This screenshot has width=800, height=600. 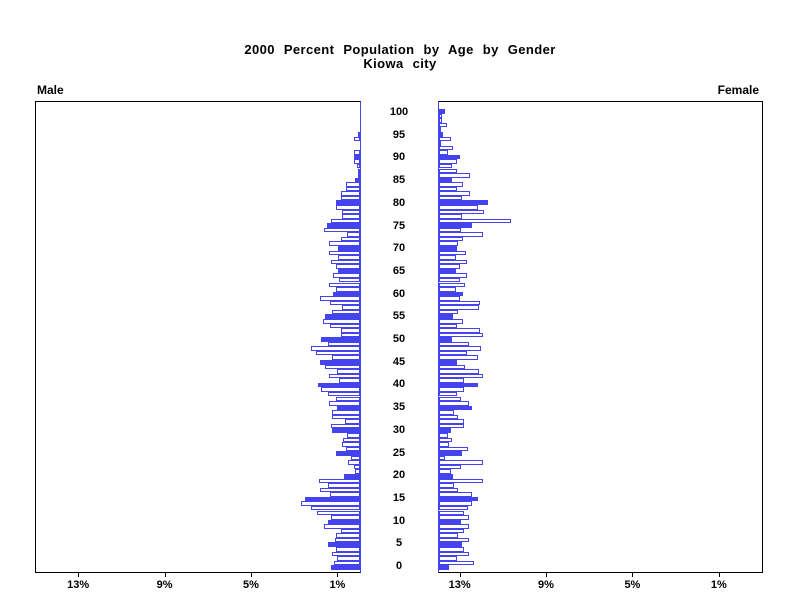 What do you see at coordinates (400, 49) in the screenshot?
I see `chart-title: 2000 Percent Population by Age by Gender` at bounding box center [400, 49].